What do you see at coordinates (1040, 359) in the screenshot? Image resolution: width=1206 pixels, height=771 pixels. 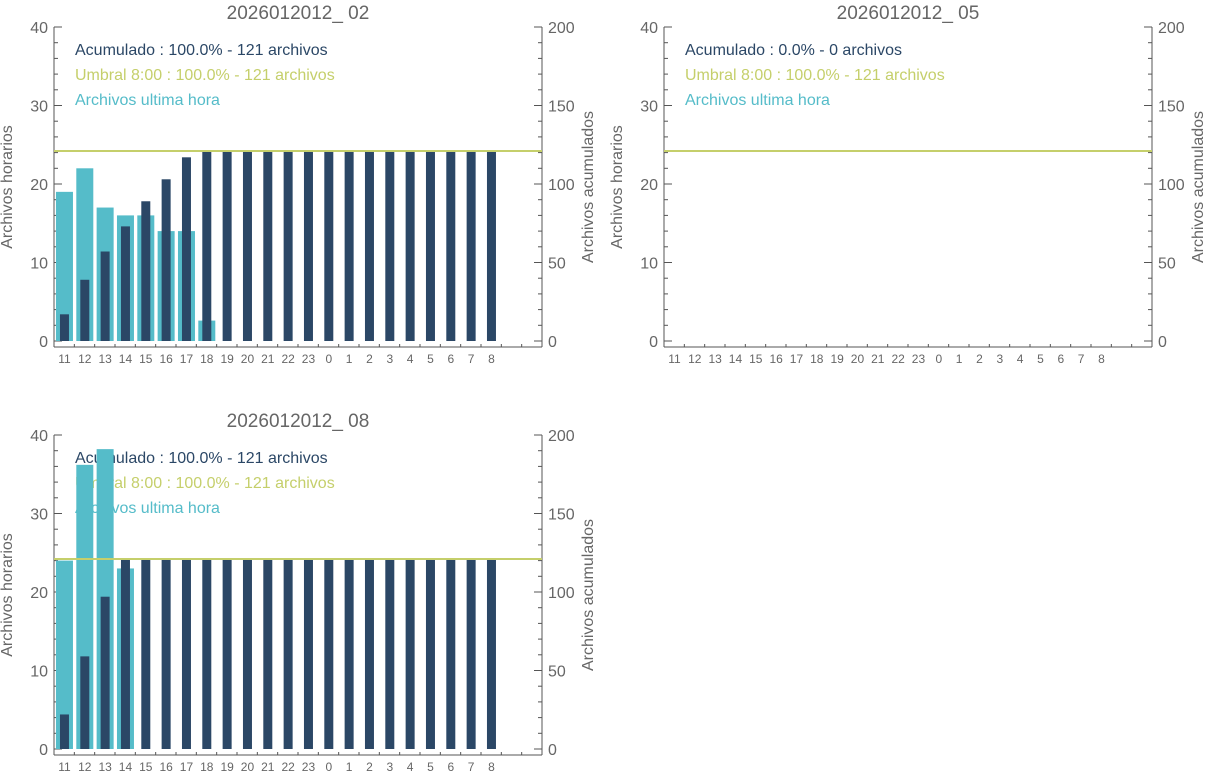 I see `x-tick-label: 5` at bounding box center [1040, 359].